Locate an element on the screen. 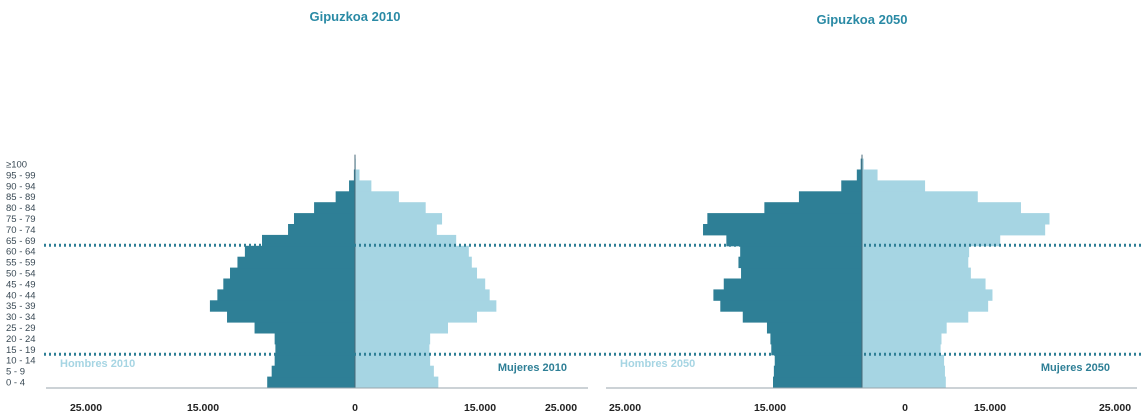  age-group-label: 35 - 39 is located at coordinates (21, 306).